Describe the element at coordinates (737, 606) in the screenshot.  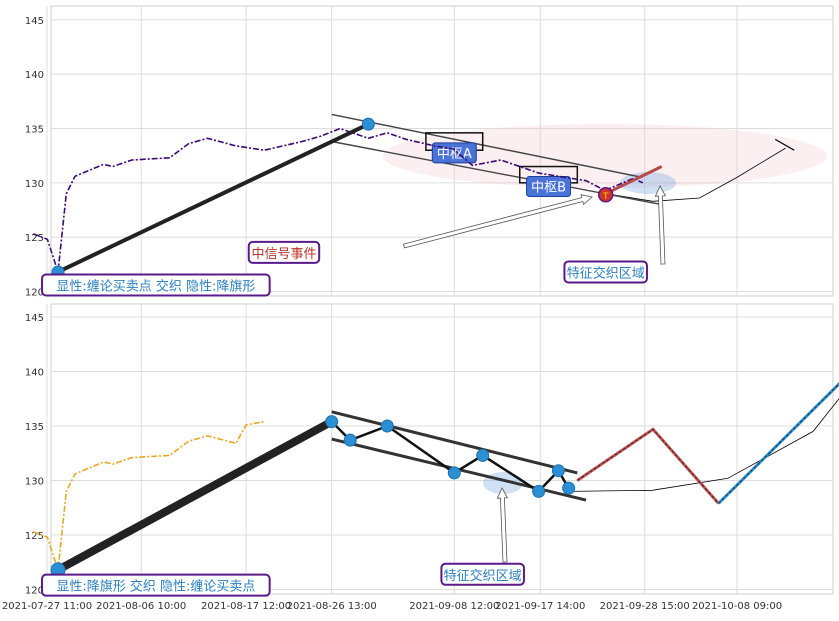
I see `x-tick-label: 2021-10-08 09:00` at that location.